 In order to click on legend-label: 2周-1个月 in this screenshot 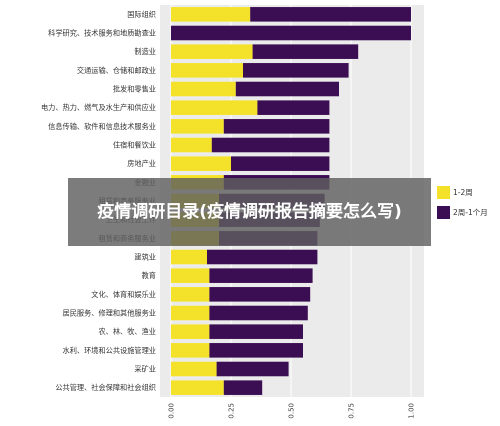, I will do `click(470, 212)`.